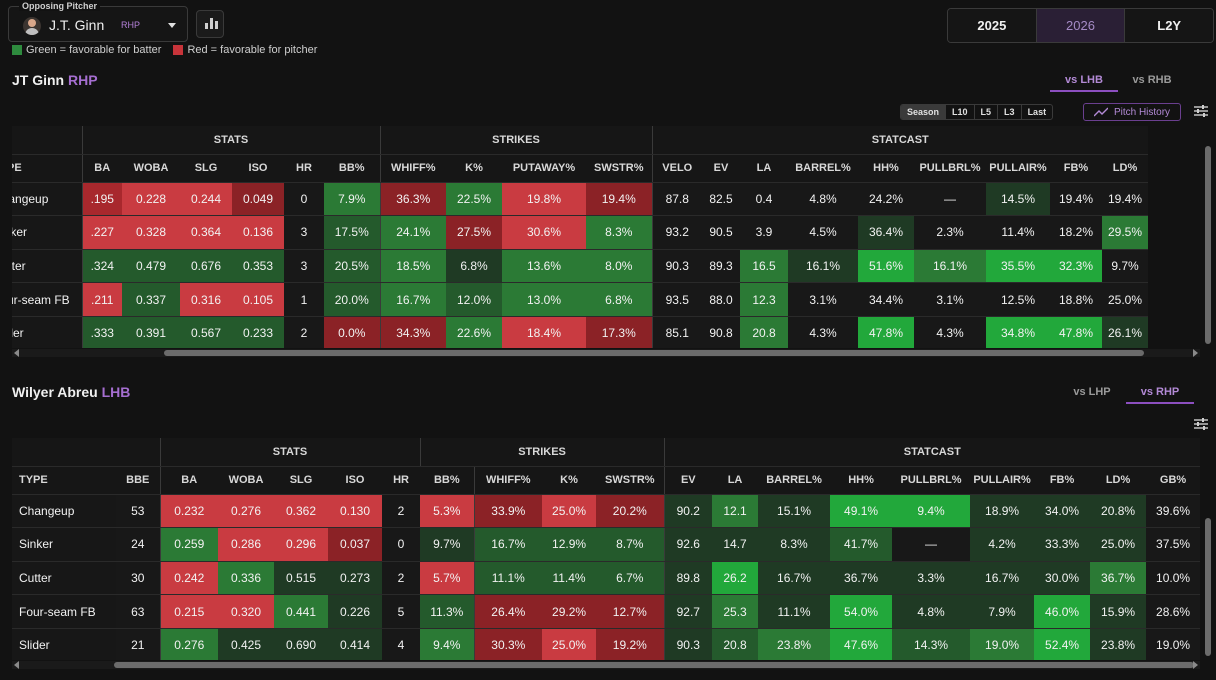  What do you see at coordinates (1160, 392) in the screenshot?
I see `tab-vs-rhp: vs RHP` at bounding box center [1160, 392].